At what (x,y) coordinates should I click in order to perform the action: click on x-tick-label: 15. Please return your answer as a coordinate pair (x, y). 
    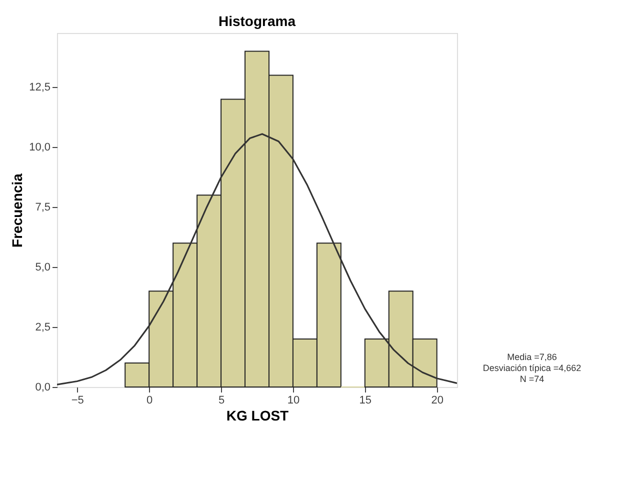
    Looking at the image, I should click on (365, 400).